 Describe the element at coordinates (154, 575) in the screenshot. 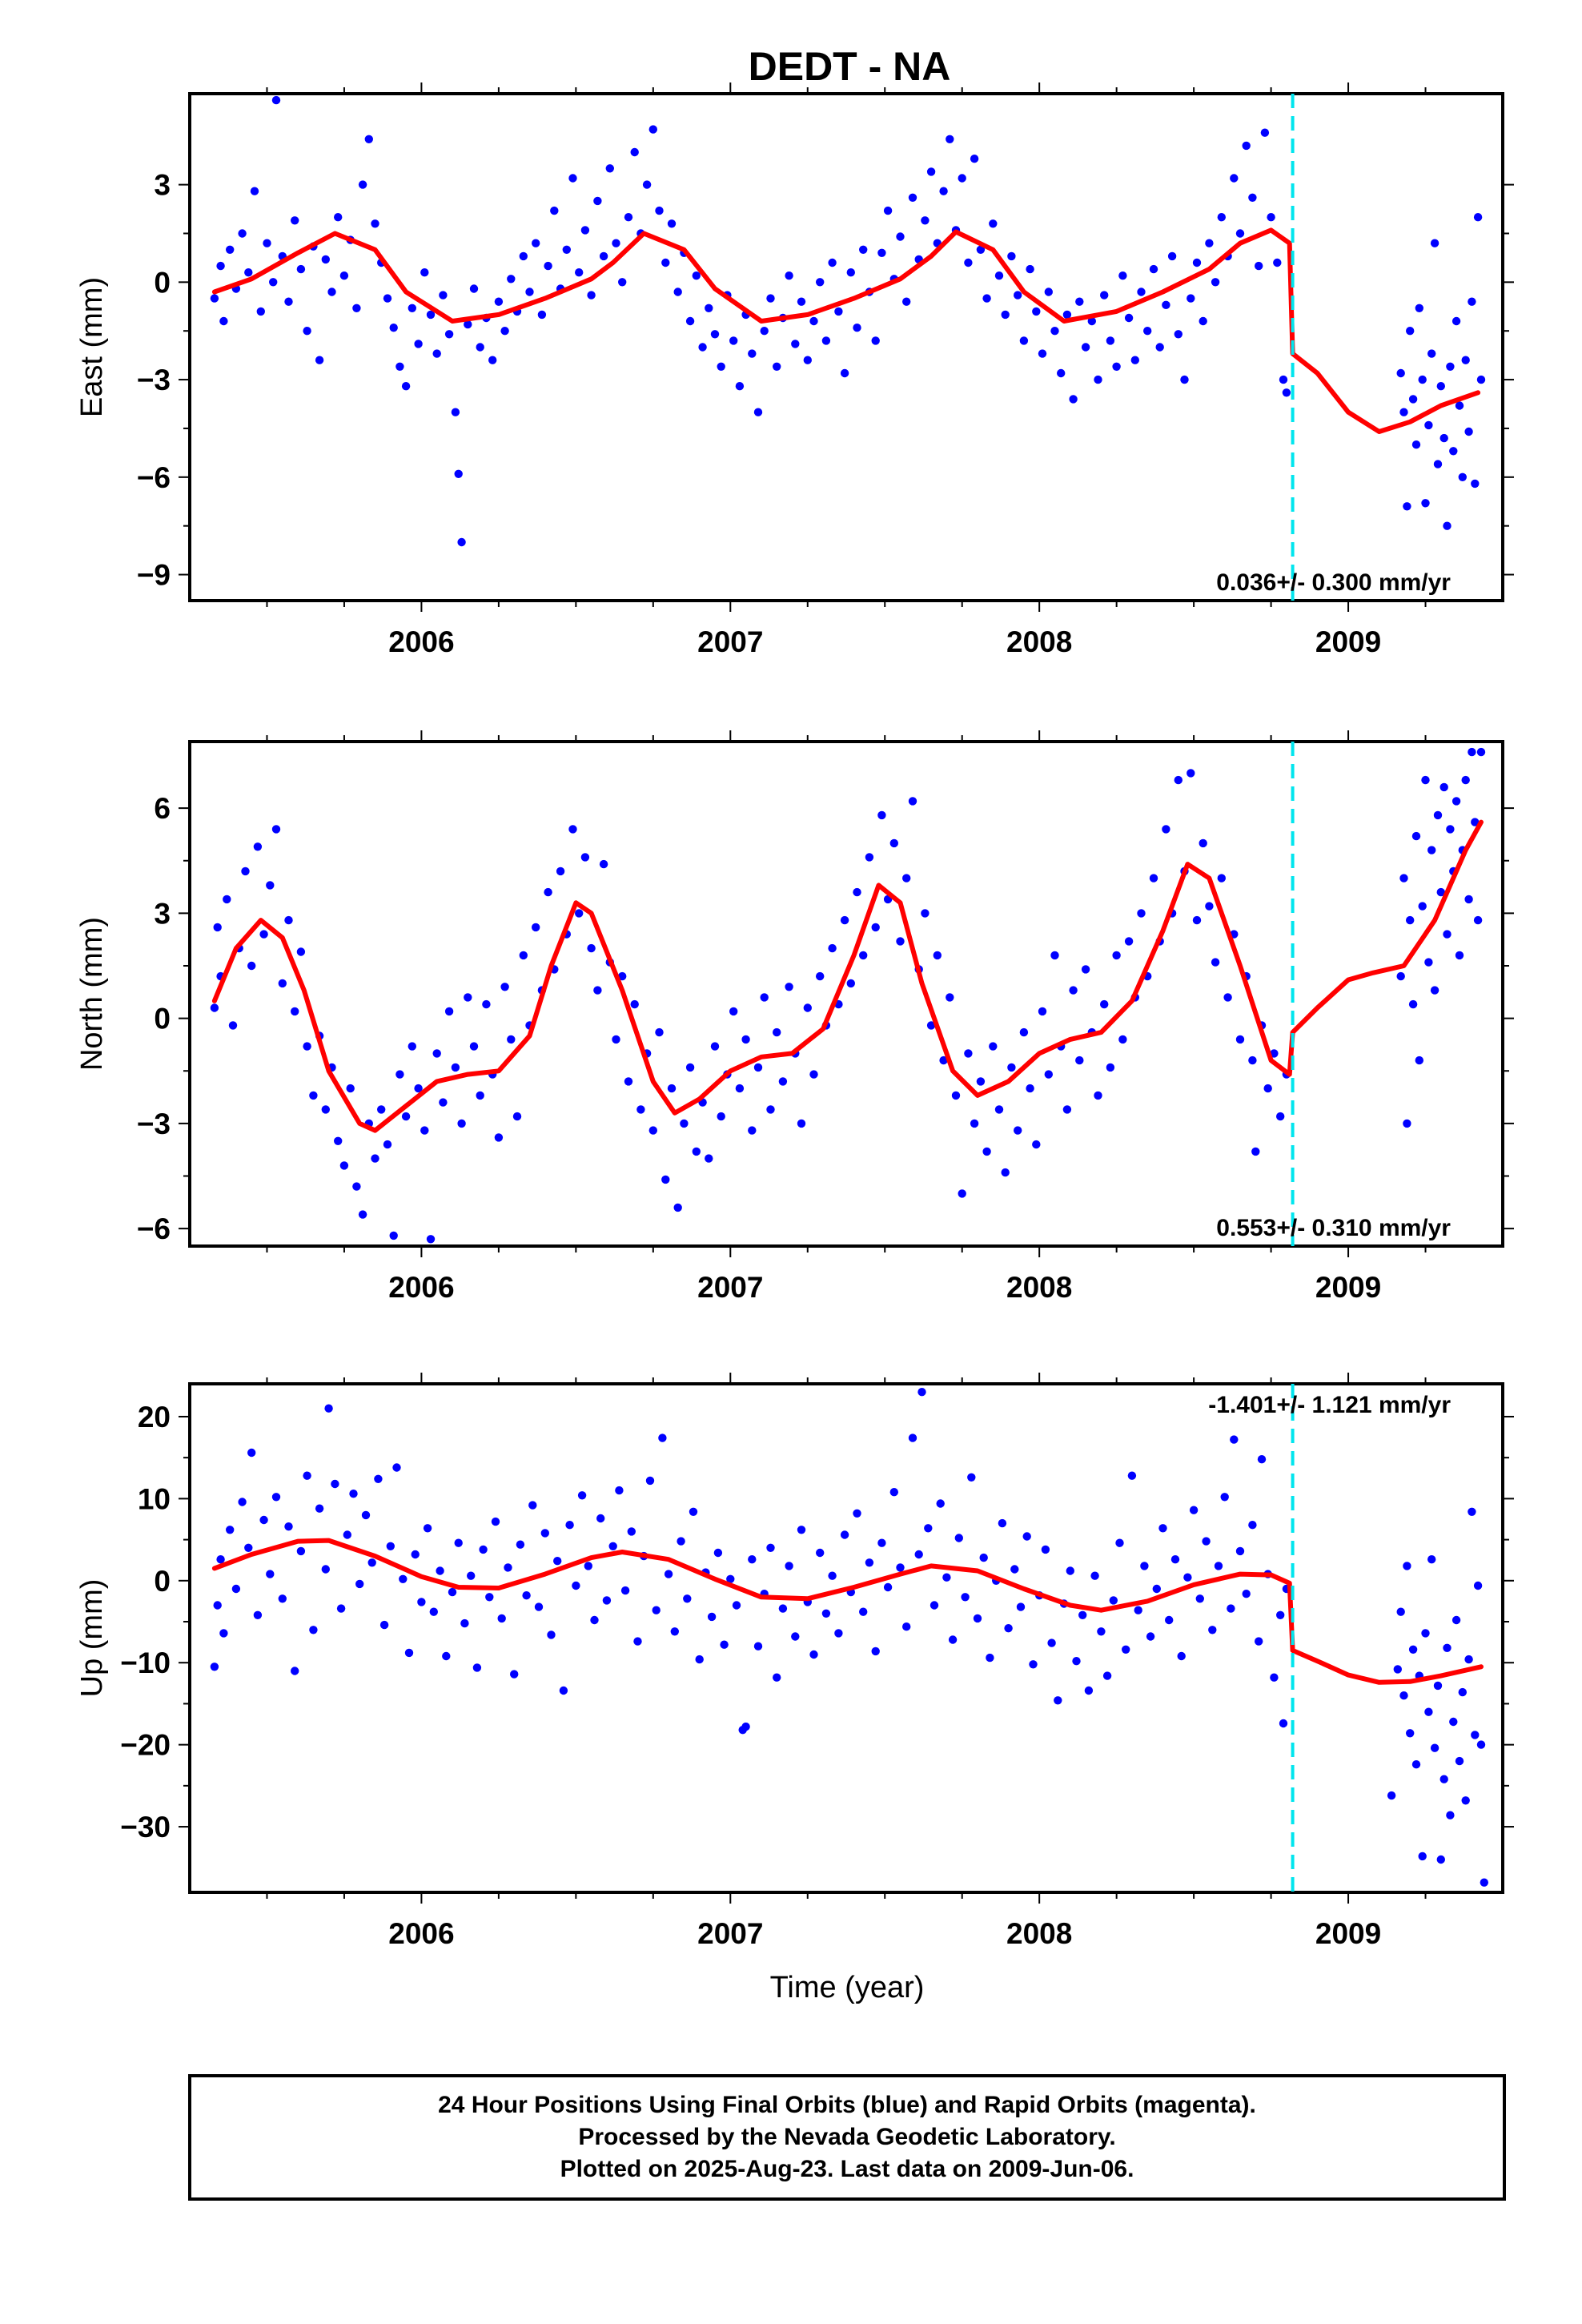

I see `y-tick-label: −9` at that location.